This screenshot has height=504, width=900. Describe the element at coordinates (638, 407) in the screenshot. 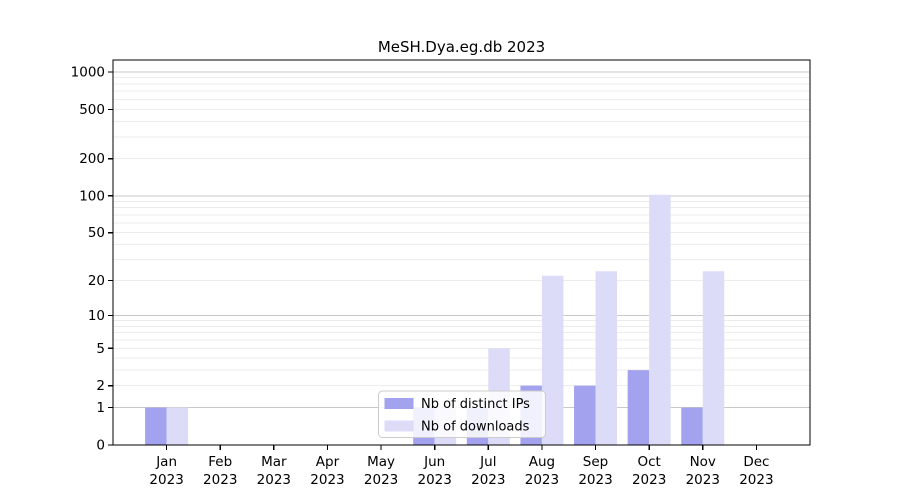

I see `bar-distinct-ips-oct` at that location.